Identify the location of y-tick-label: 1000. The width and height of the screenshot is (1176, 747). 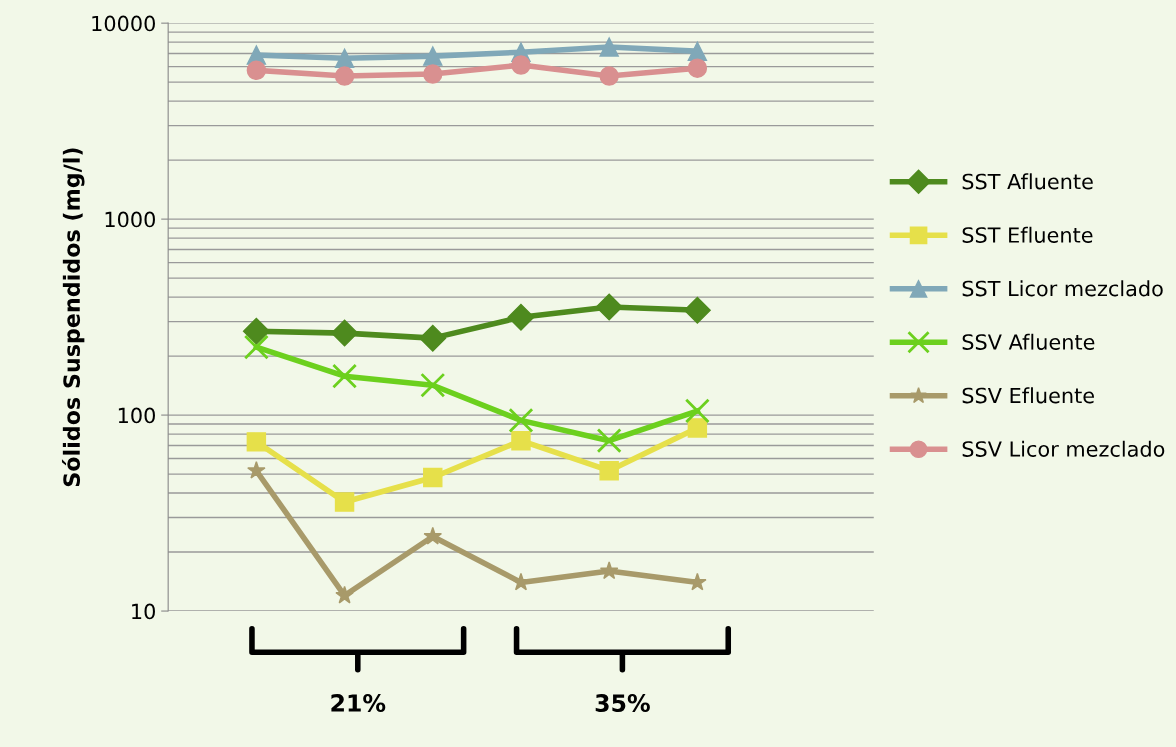
(130, 219).